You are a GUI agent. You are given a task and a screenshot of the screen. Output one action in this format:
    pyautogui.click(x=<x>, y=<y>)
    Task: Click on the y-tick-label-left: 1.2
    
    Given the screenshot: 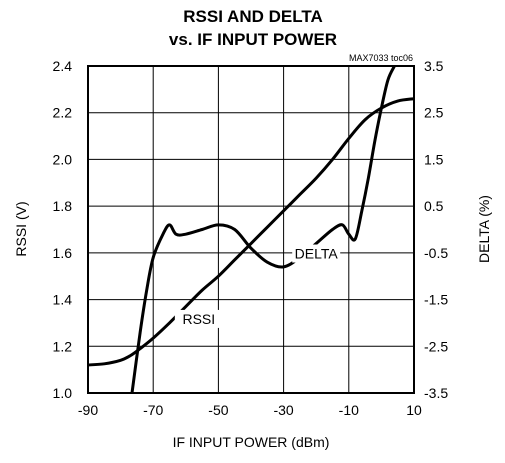 What is the action you would take?
    pyautogui.click(x=63, y=346)
    